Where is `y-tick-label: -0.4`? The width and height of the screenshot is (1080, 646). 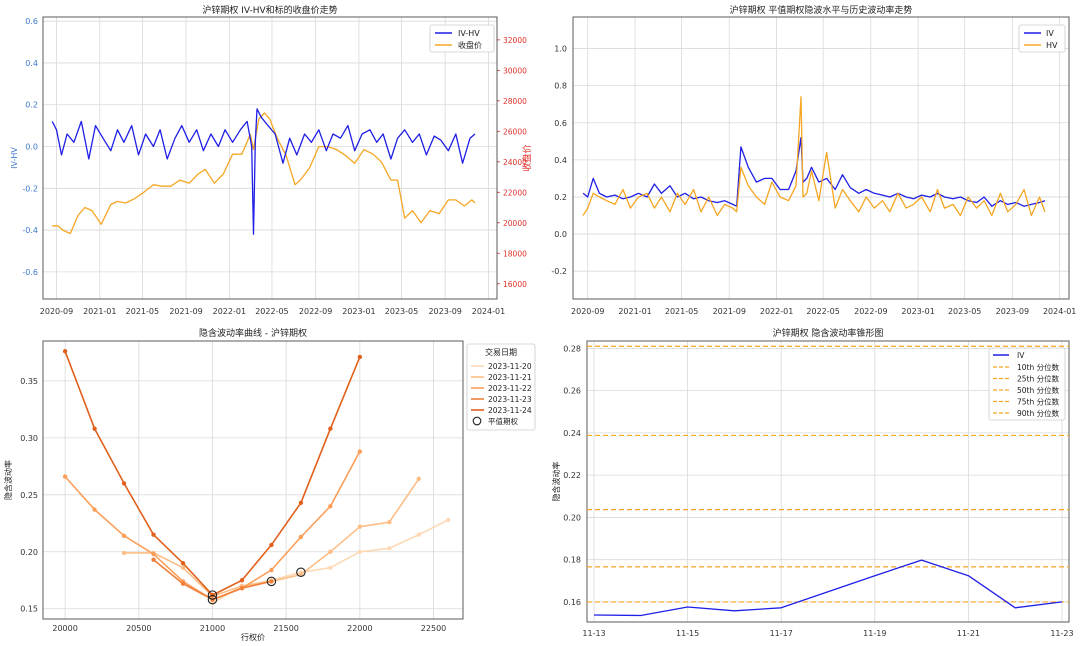
y-tick-label: -0.4 is located at coordinates (30, 230).